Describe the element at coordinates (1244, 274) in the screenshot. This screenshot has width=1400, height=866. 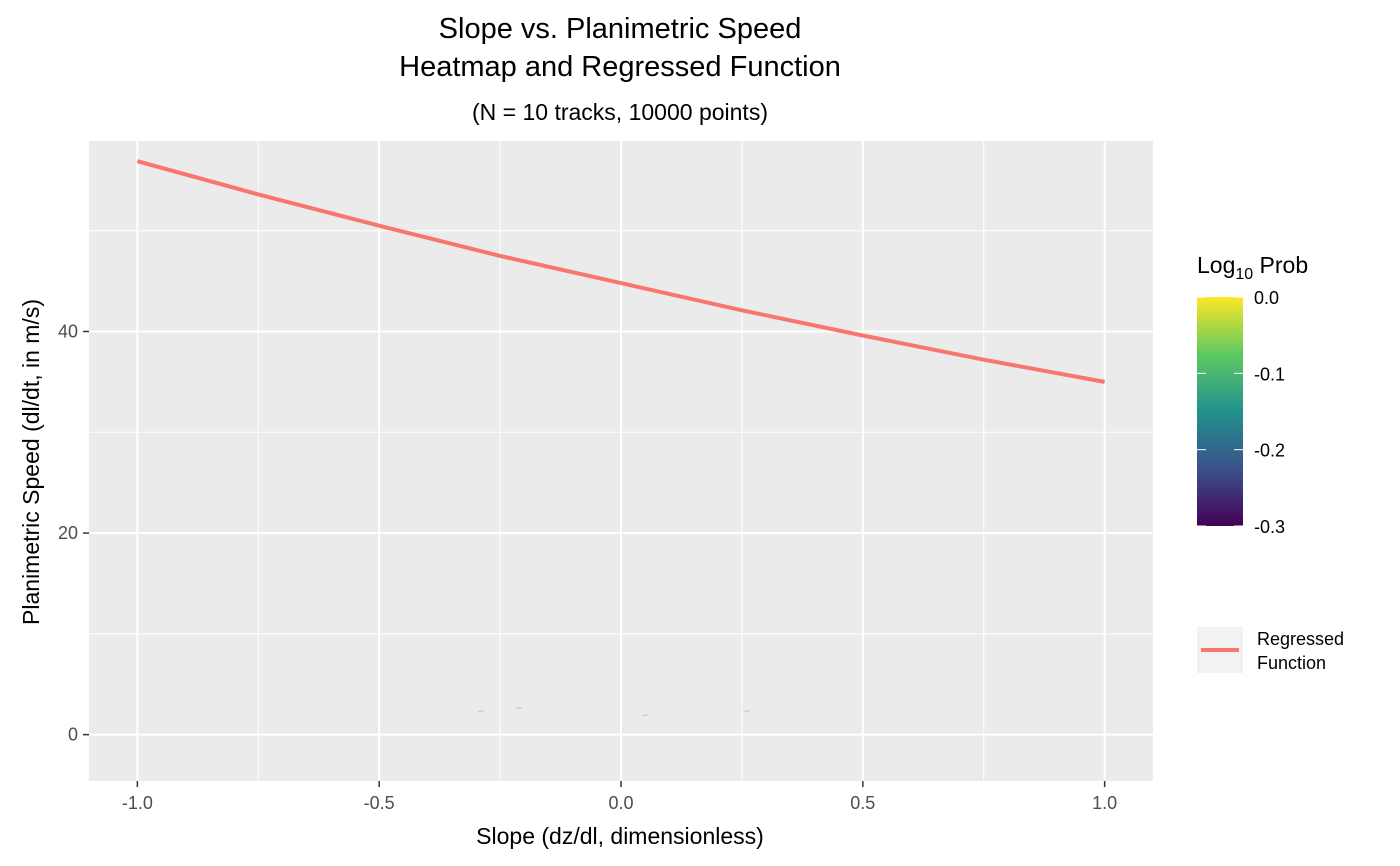
I see `colorbar-title-subscript: 10` at that location.